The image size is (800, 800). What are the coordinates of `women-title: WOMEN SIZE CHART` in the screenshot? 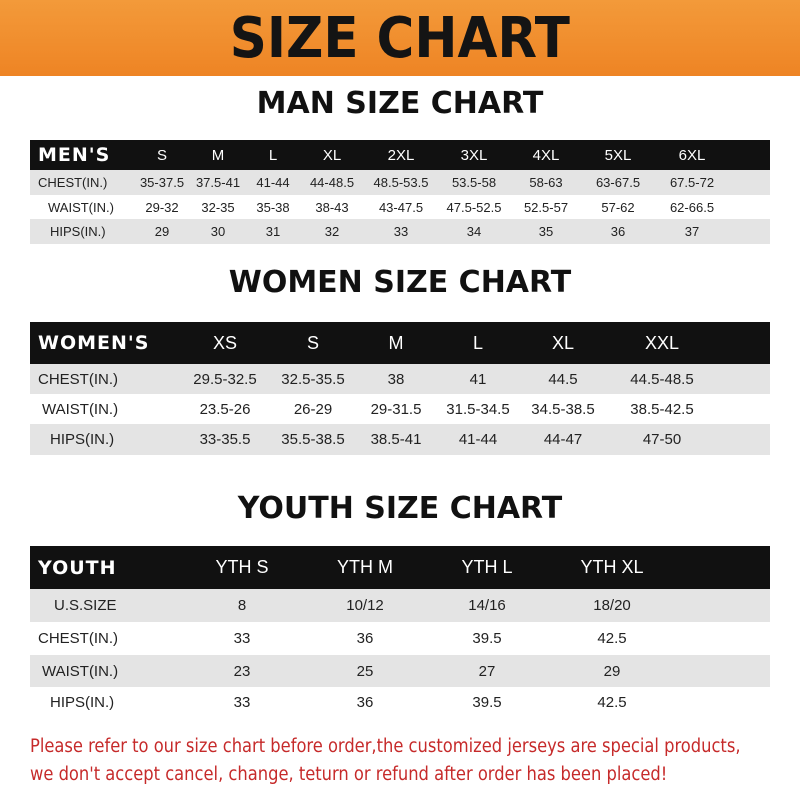 It's located at (400, 282).